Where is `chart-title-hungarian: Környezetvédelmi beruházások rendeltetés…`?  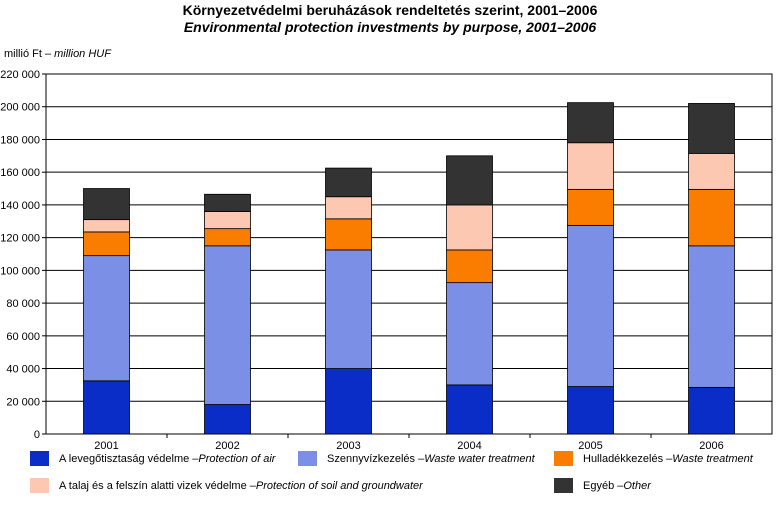
chart-title-hungarian: Környezetvédelmi beruházások rendeltetés… is located at coordinates (390, 10).